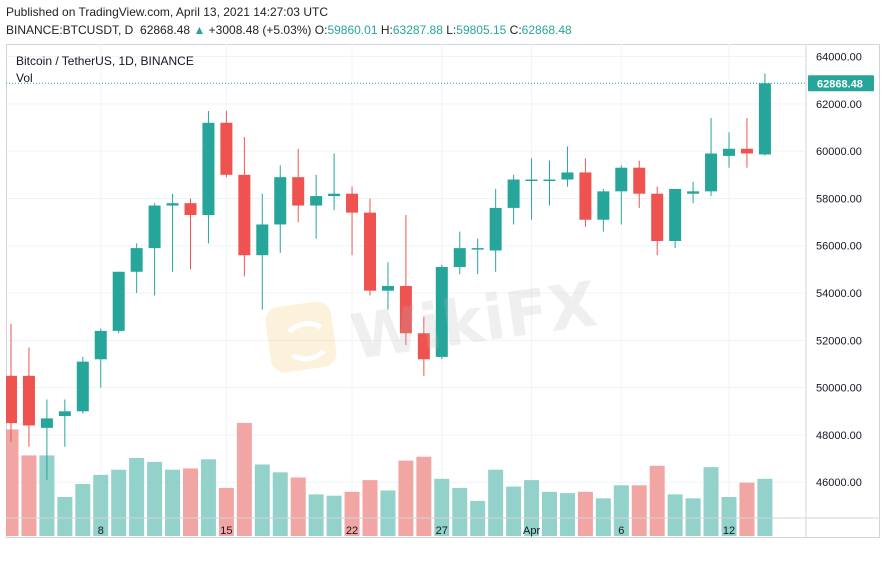 The width and height of the screenshot is (886, 572). What do you see at coordinates (546, 30) in the screenshot?
I see `close-value: 62868.48` at bounding box center [546, 30].